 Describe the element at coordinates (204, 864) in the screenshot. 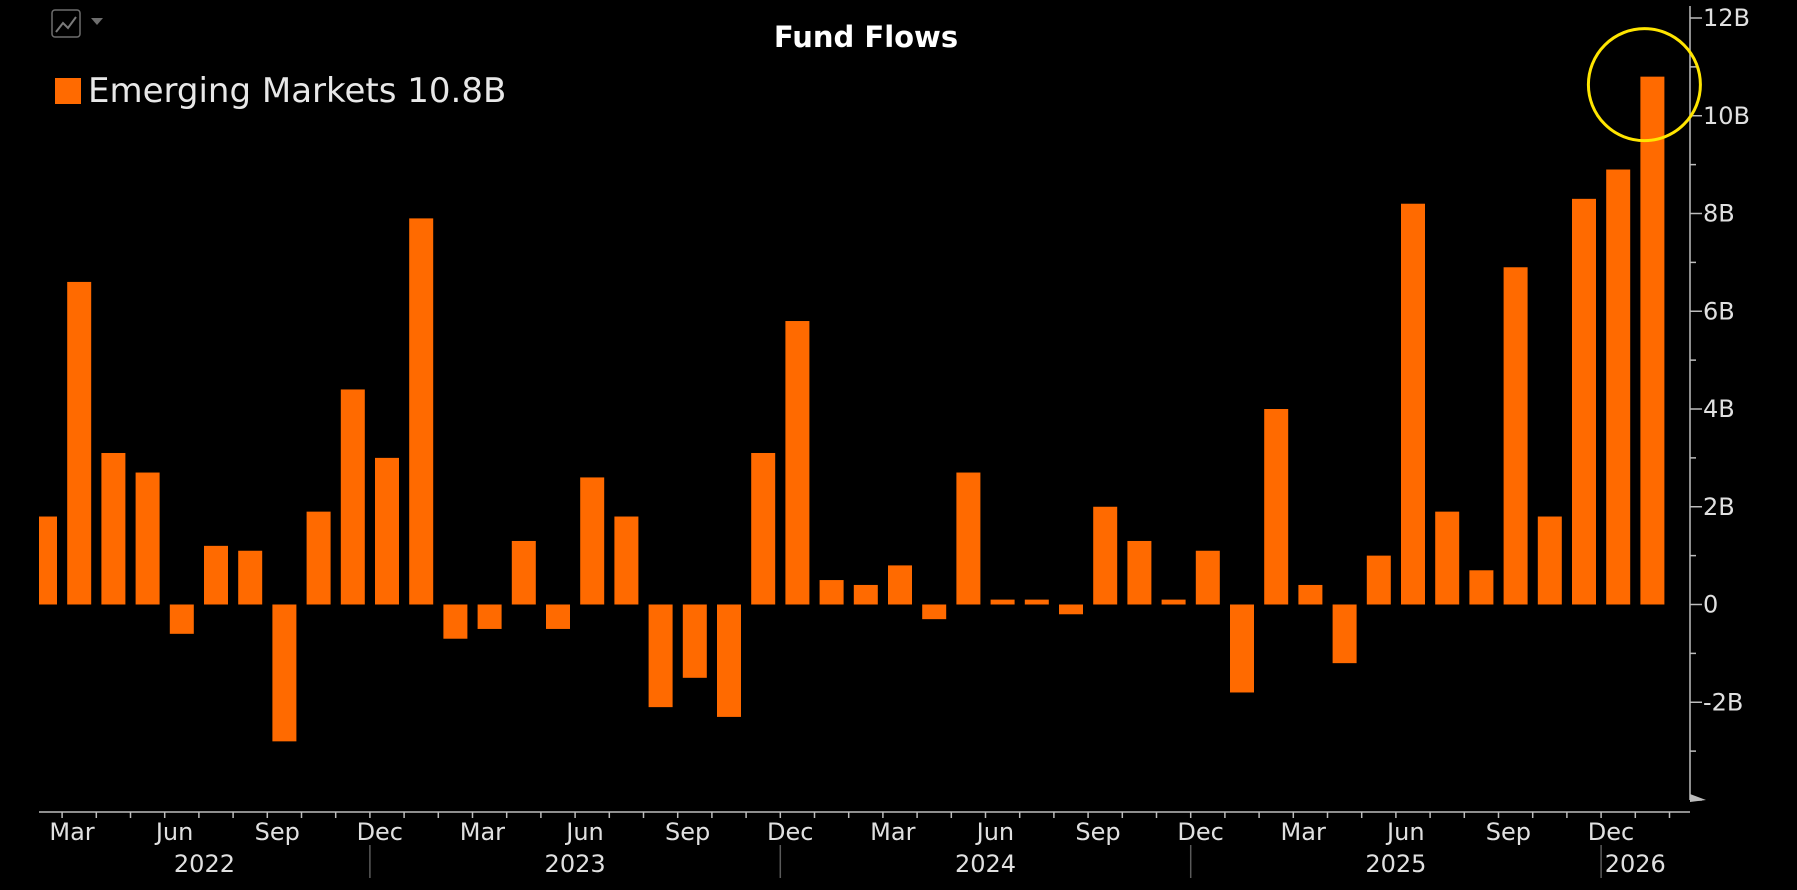

I see `x-year-label: 2022` at that location.